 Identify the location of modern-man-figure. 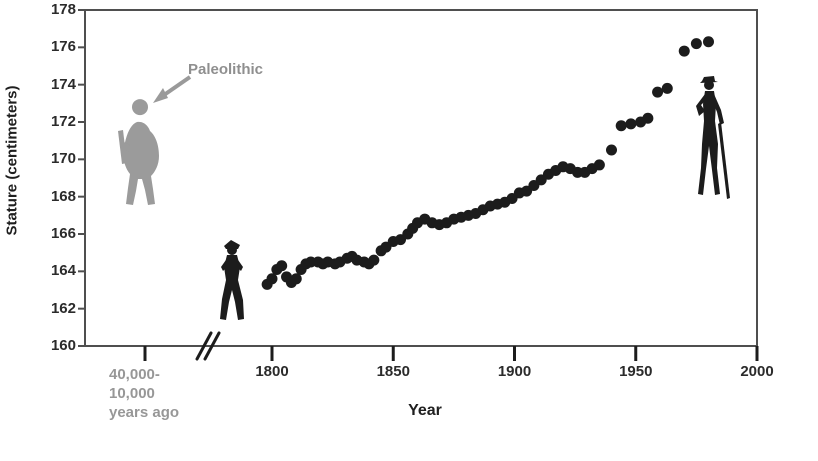
(713, 137).